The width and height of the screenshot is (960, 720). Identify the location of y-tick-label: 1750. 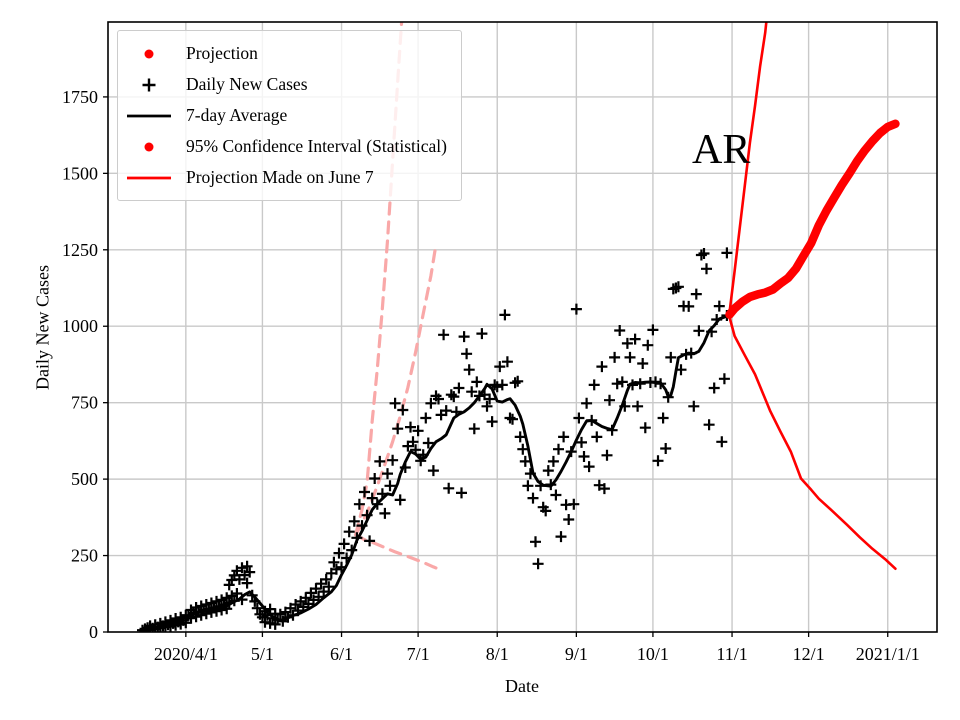
(80, 97).